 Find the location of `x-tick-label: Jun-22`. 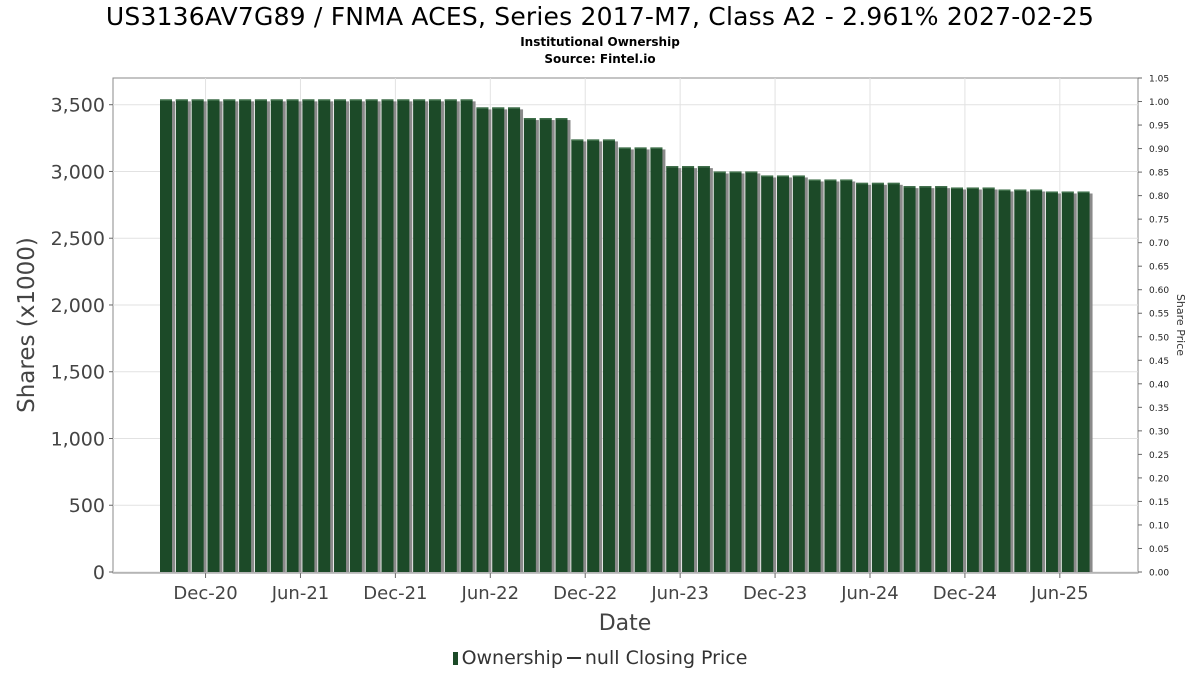

x-tick-label: Jun-22 is located at coordinates (490, 593).